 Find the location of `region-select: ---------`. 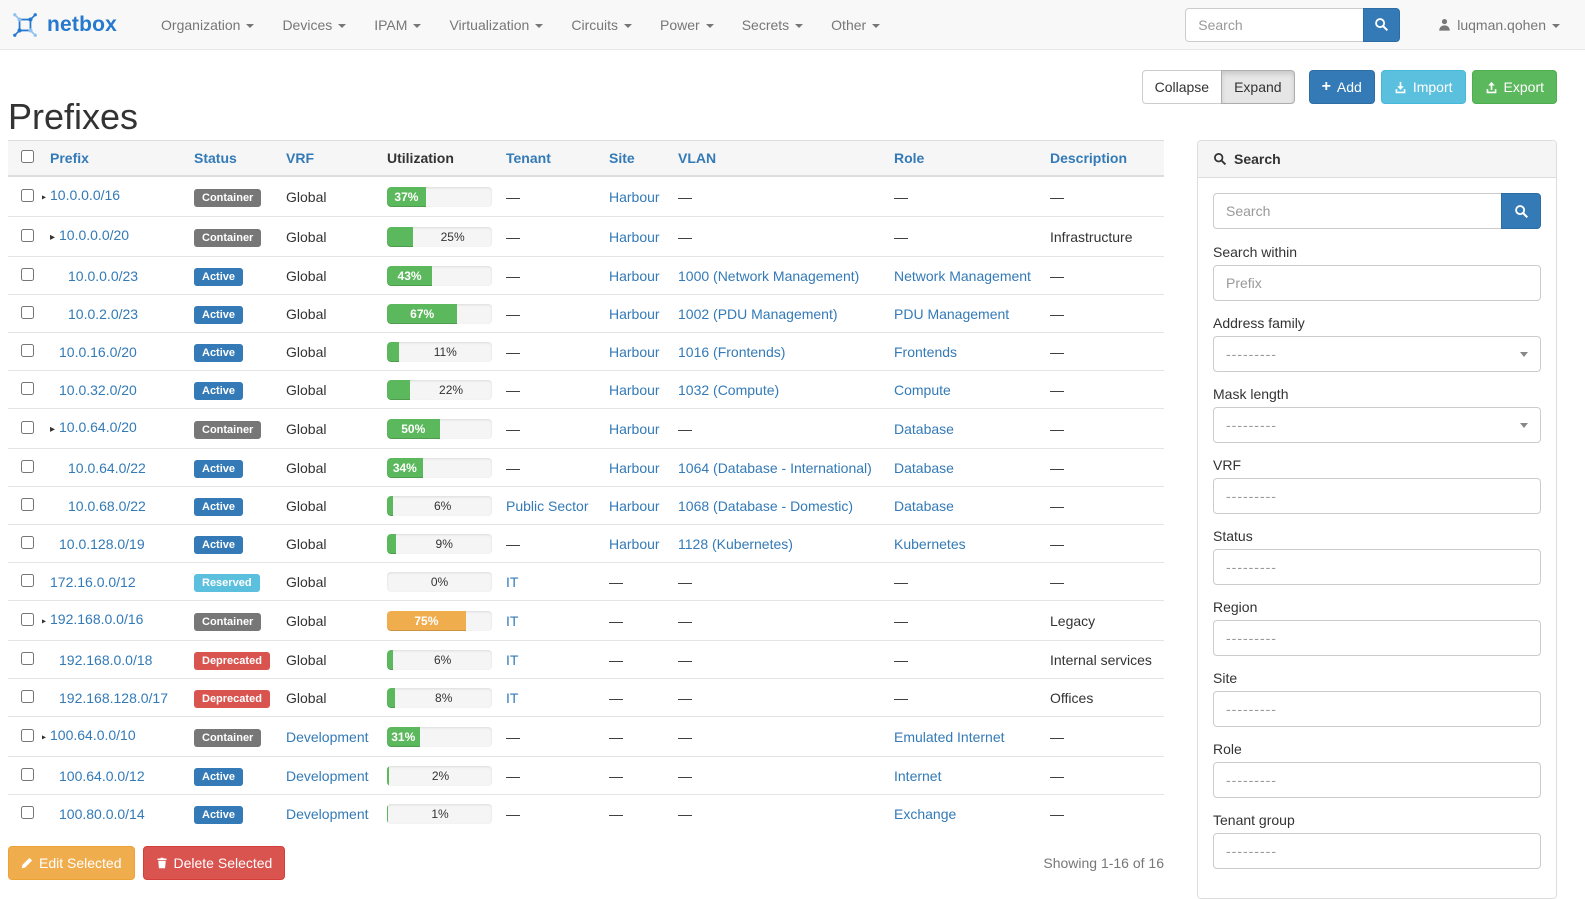

region-select: --------- is located at coordinates (1377, 638).